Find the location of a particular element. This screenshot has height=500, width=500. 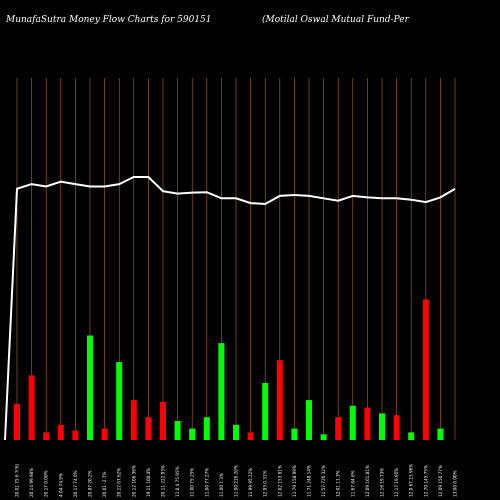

x-tick-label: 11.0 4 75.95% is located at coordinates (177, 481).